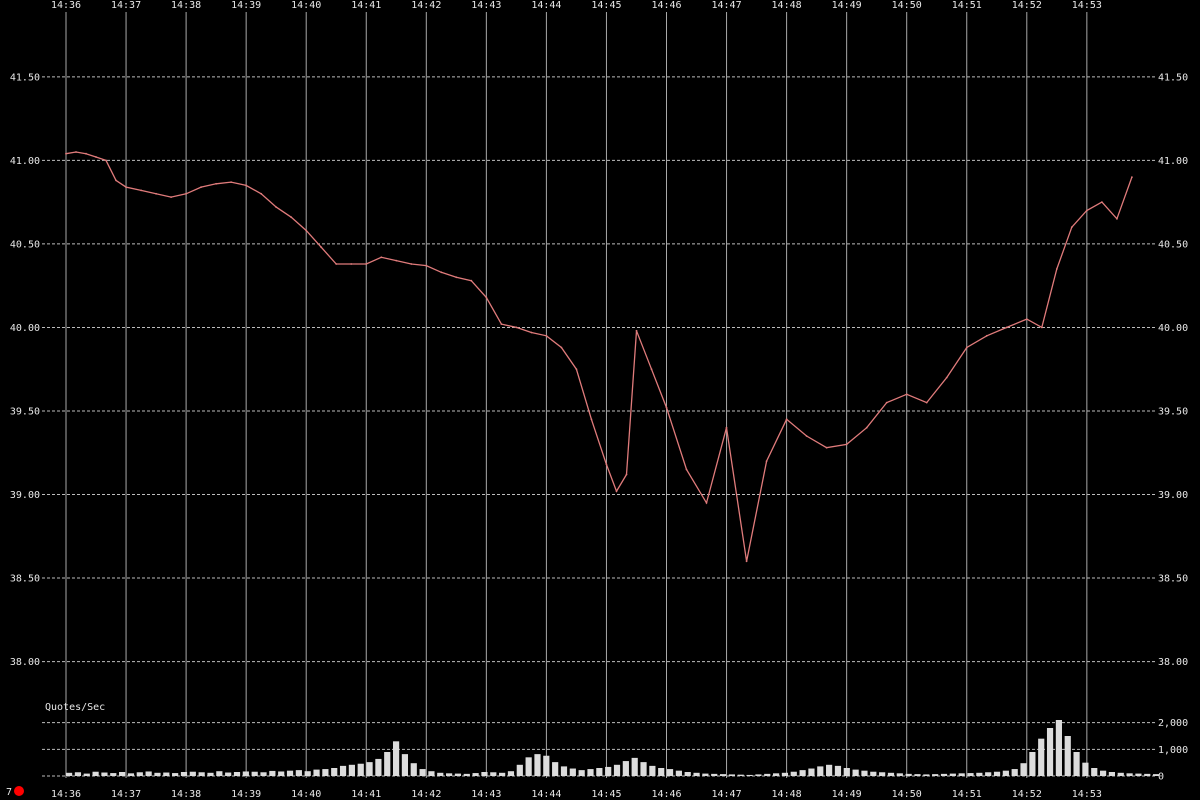 The height and width of the screenshot is (800, 1200). I want to click on time-tick-label-bottom: 14:49, so click(847, 794).